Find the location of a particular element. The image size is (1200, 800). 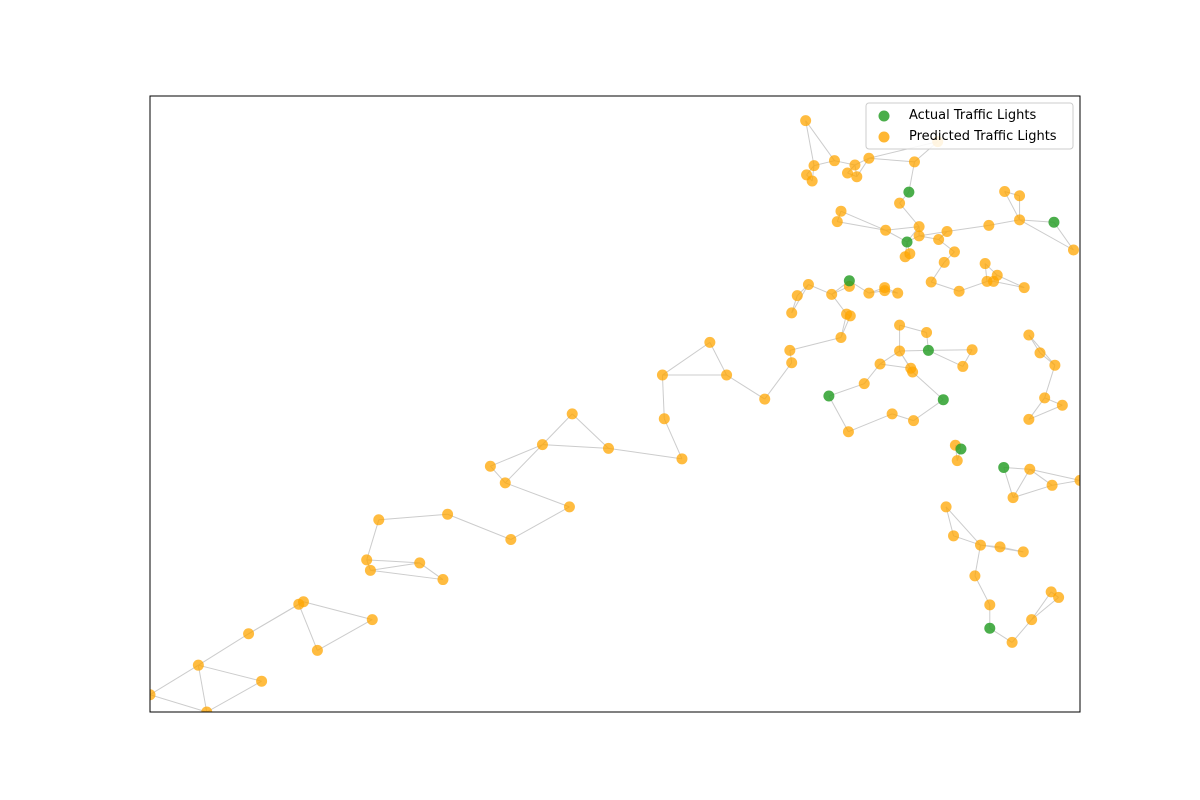

legend-box is located at coordinates (969, 126).